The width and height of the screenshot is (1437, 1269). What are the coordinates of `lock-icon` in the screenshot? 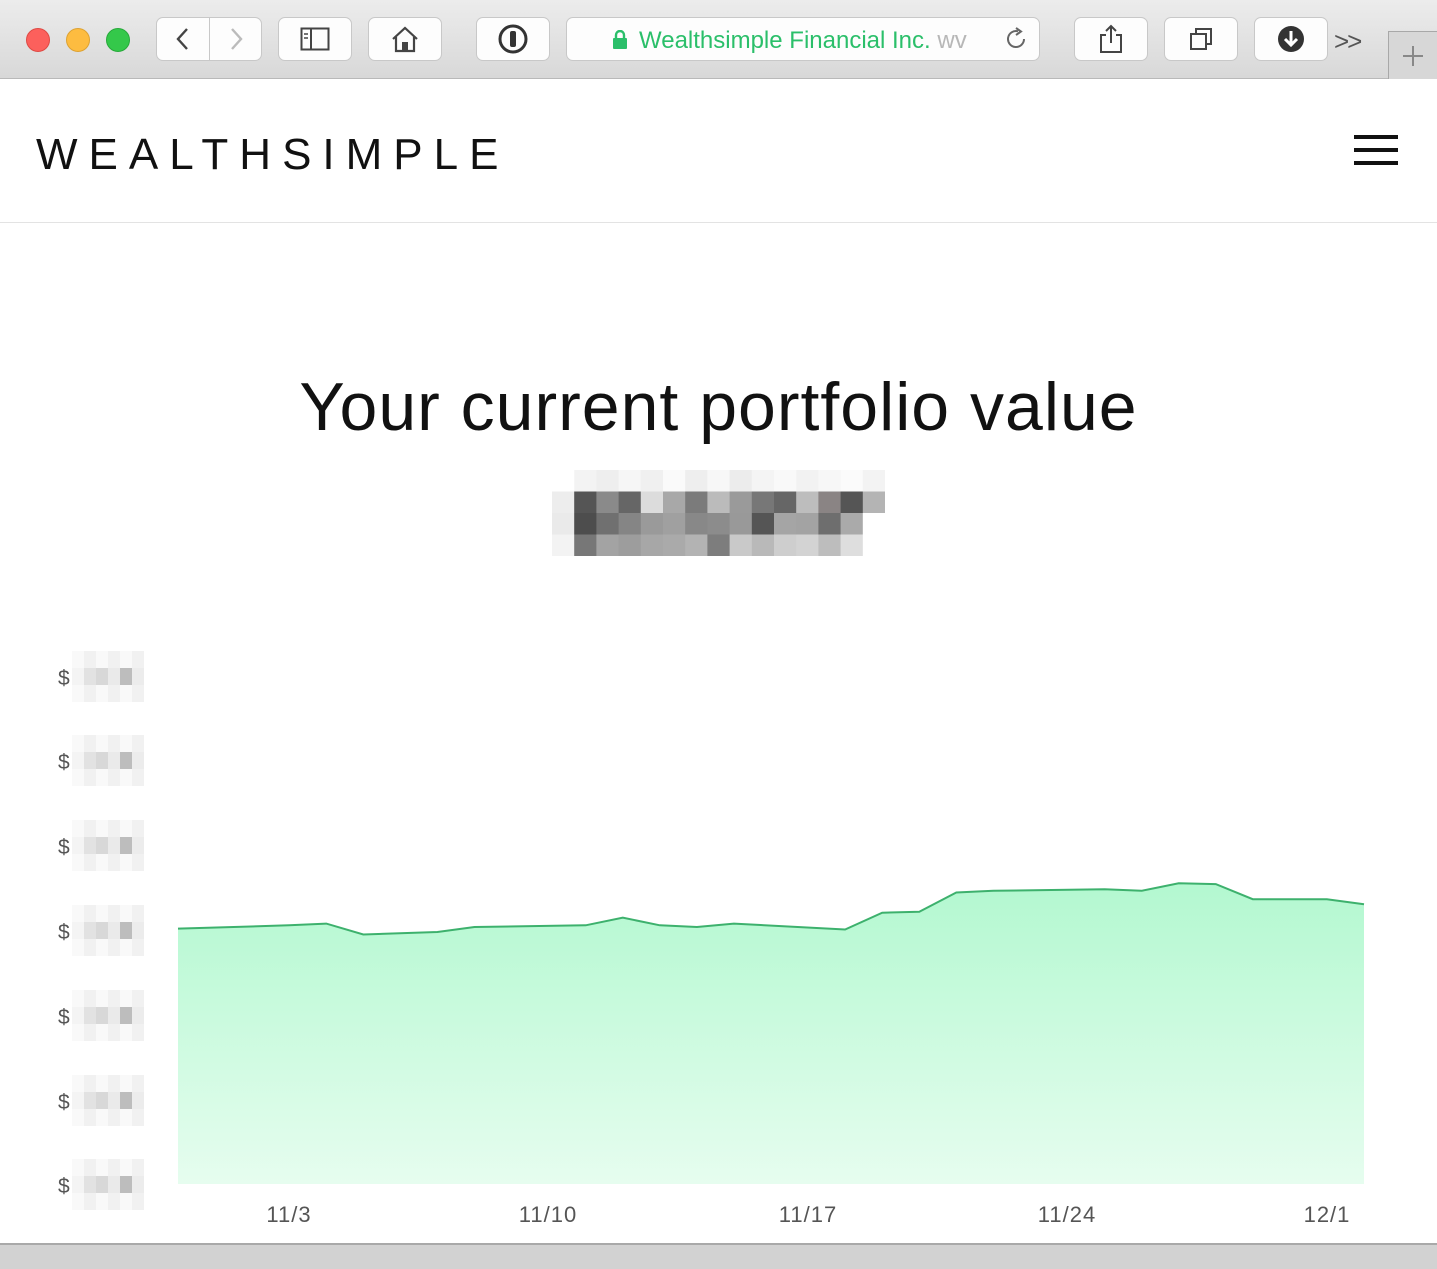 It's located at (620, 39).